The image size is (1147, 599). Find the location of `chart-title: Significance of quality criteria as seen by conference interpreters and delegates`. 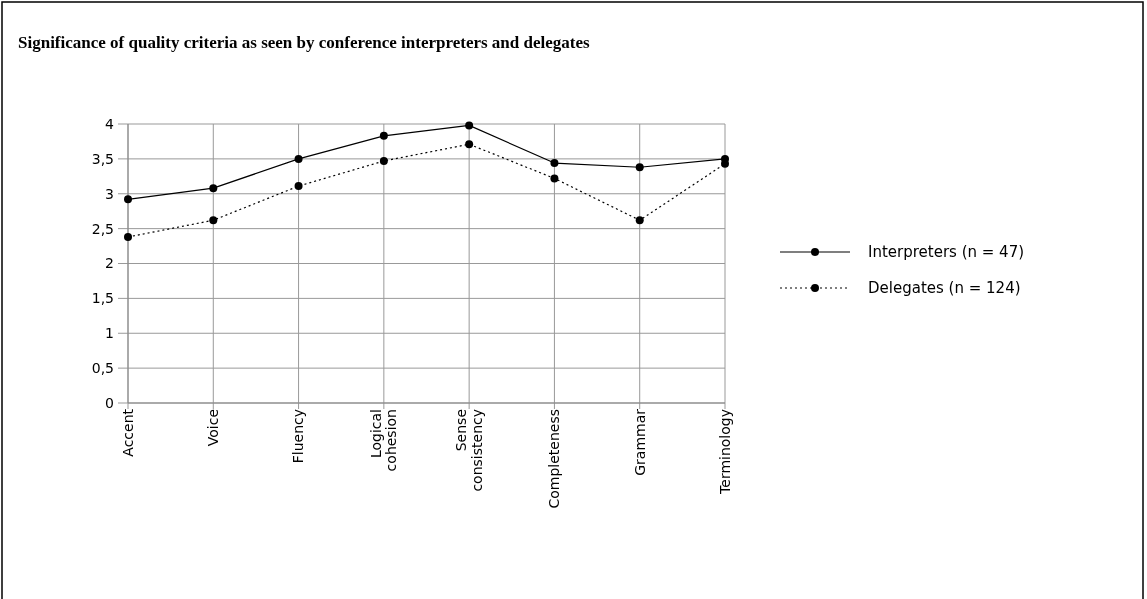

chart-title: Significance of quality criteria as seen by conference interpreters and delegates is located at coordinates (304, 42).